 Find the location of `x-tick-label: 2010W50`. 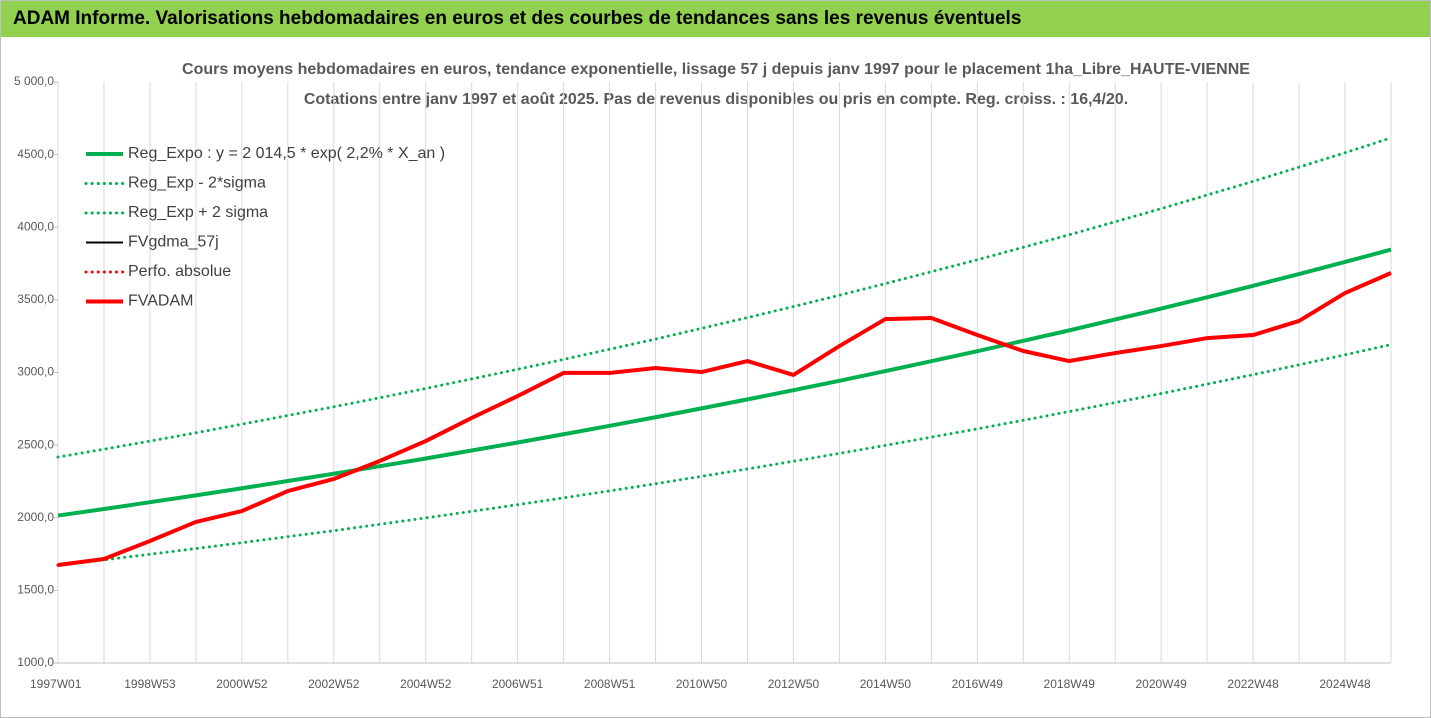

x-tick-label: 2010W50 is located at coordinates (702, 684).